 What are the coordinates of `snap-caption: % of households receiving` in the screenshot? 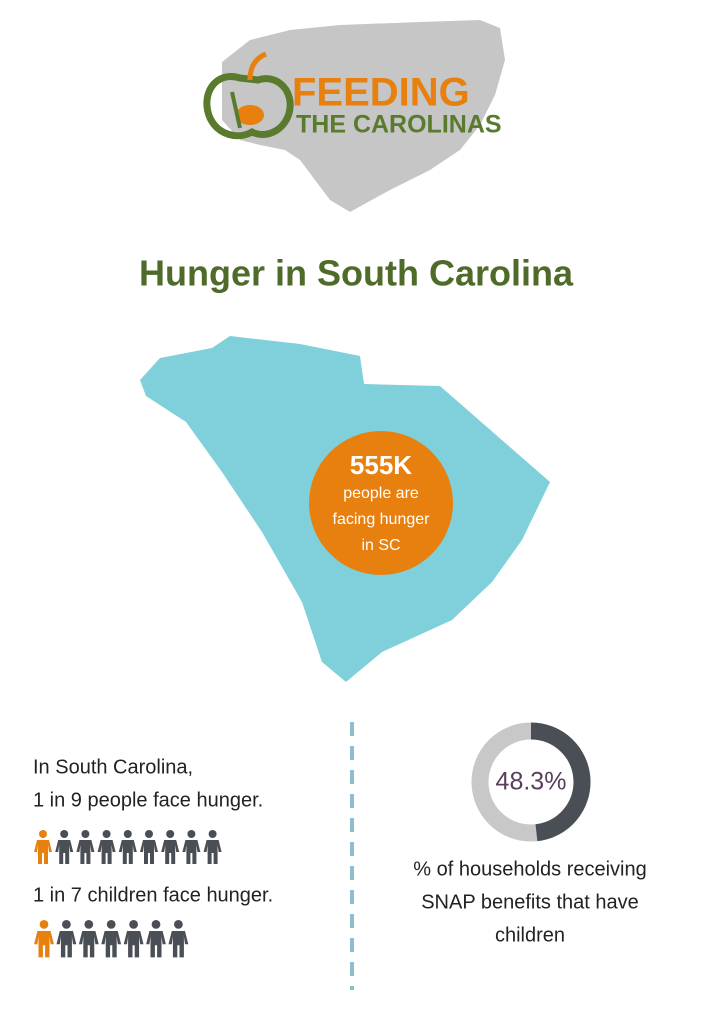 It's located at (529, 869).